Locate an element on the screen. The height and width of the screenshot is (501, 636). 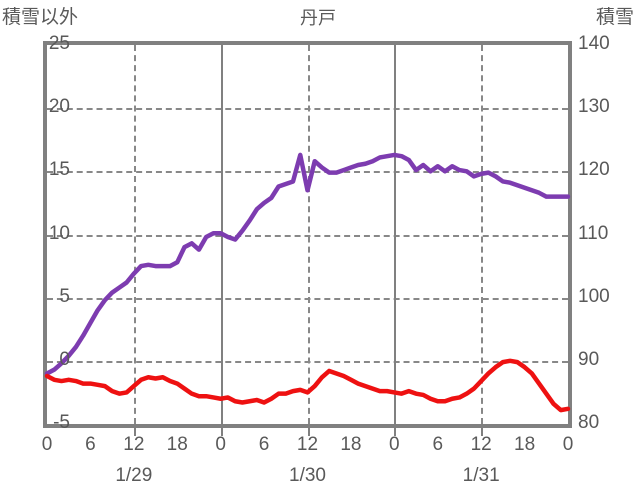
right-axis-tick-label: 100 is located at coordinates (594, 296).